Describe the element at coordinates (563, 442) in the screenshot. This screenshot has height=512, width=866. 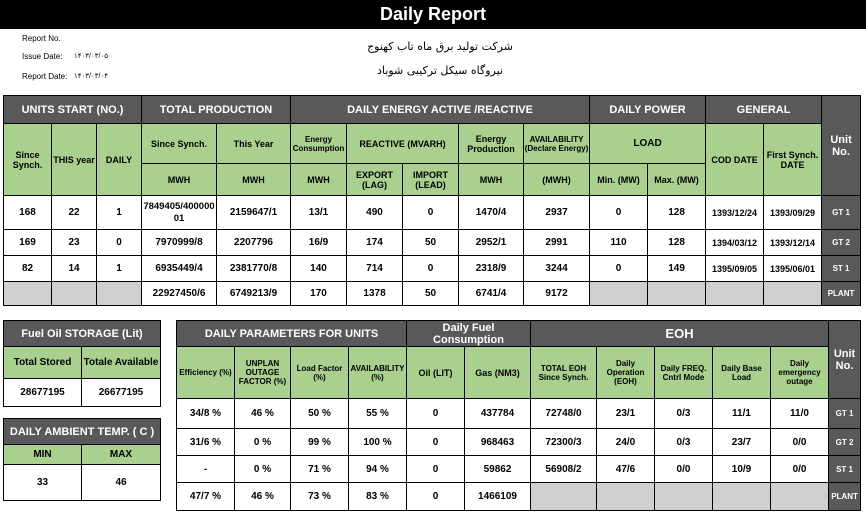
I see `cell: 72300/3` at that location.